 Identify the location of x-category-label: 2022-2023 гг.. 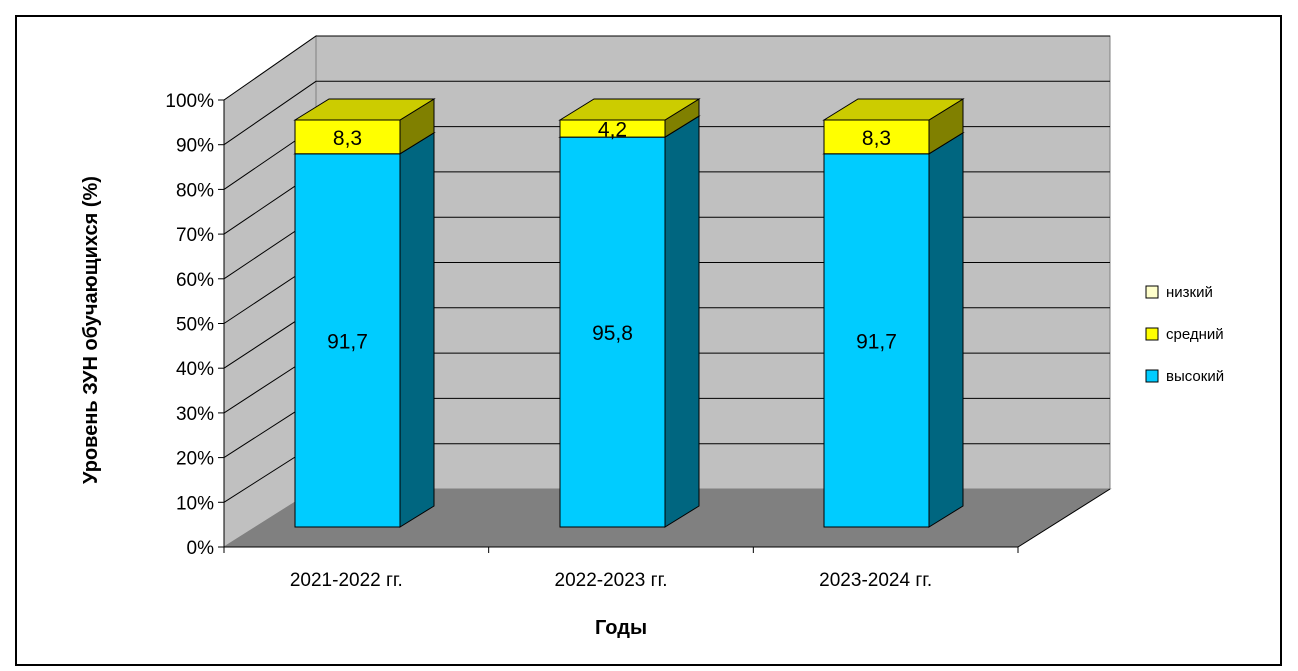
(611, 580).